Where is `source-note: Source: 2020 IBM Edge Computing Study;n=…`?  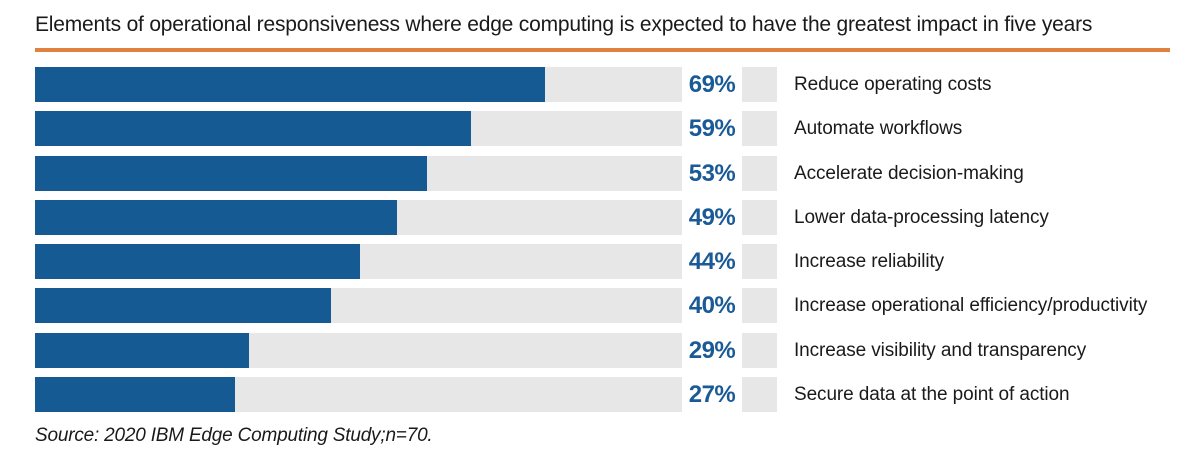 source-note: Source: 2020 IBM Edge Computing Study;n=… is located at coordinates (234, 435).